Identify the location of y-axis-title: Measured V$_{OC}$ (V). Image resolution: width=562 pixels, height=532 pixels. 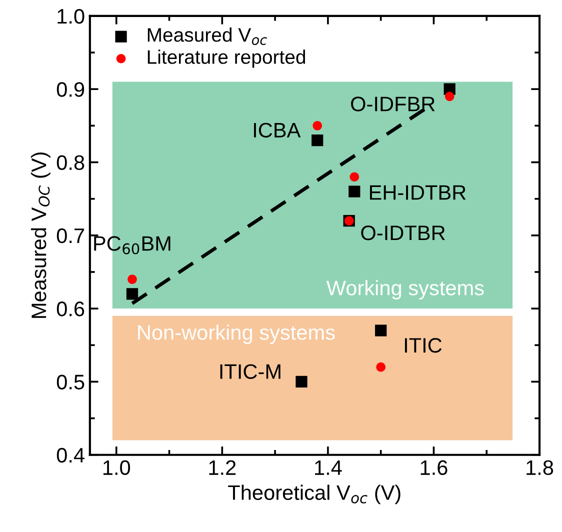
(40, 235).